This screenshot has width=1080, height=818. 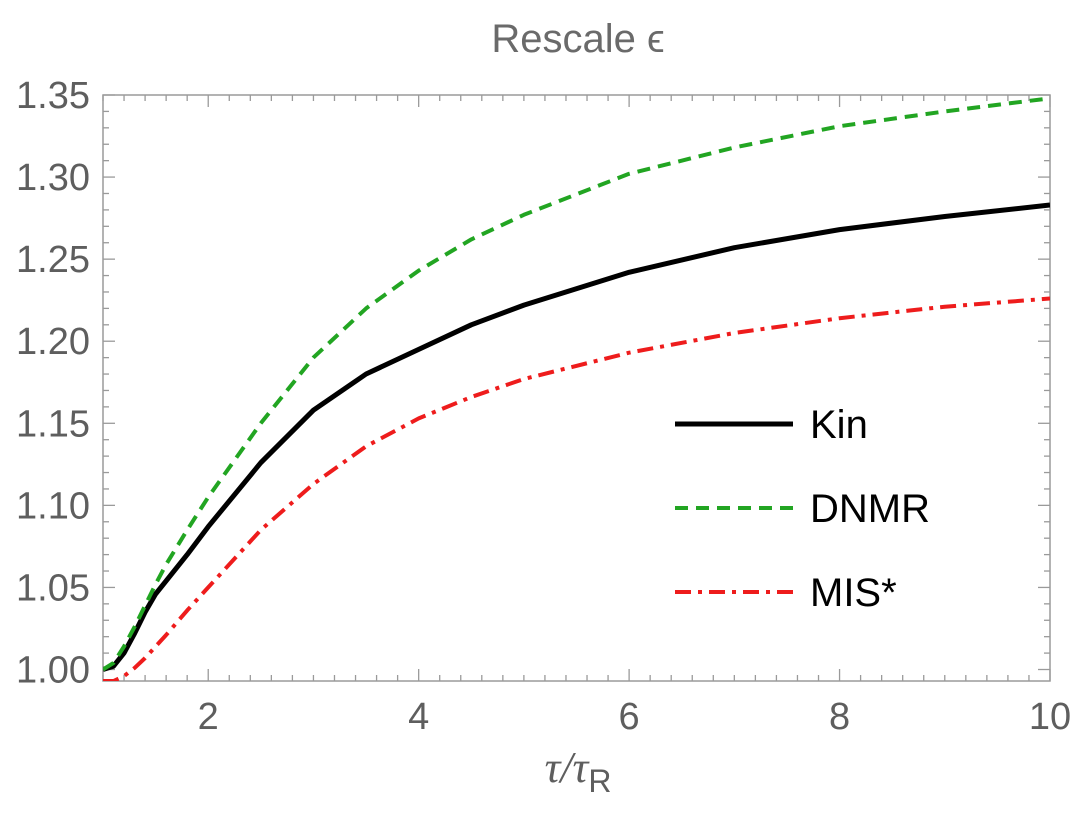 I want to click on x-tick-label: 4, so click(x=418, y=717).